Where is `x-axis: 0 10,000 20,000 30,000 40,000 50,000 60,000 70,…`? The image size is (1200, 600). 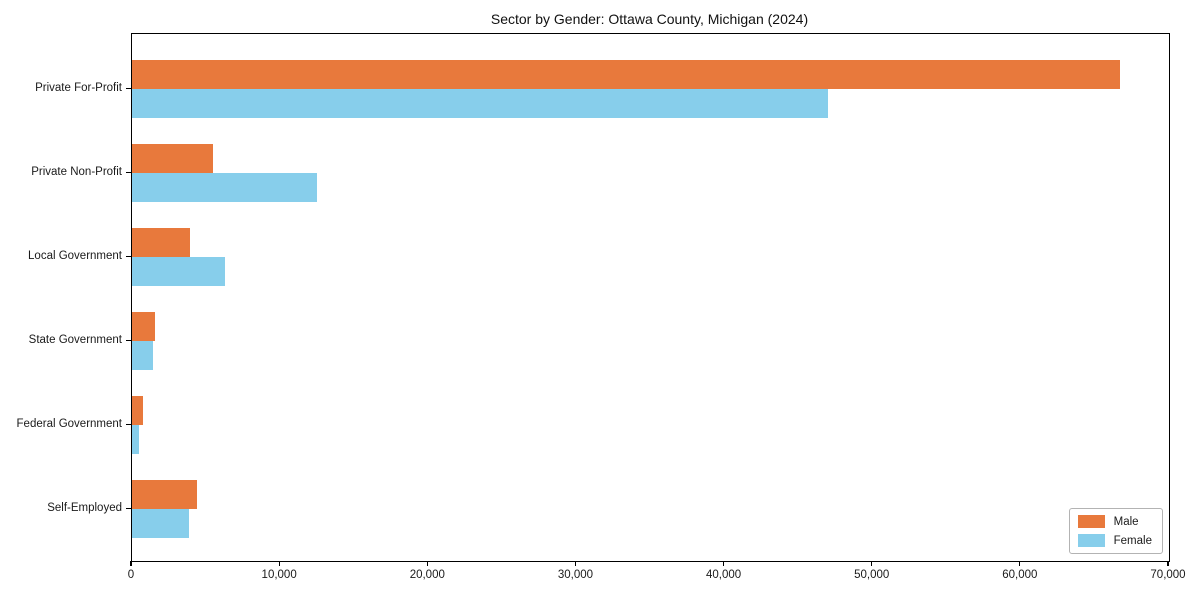 x-axis: 0 10,000 20,000 30,000 40,000 50,000 60,000 70,… is located at coordinates (657, 580).